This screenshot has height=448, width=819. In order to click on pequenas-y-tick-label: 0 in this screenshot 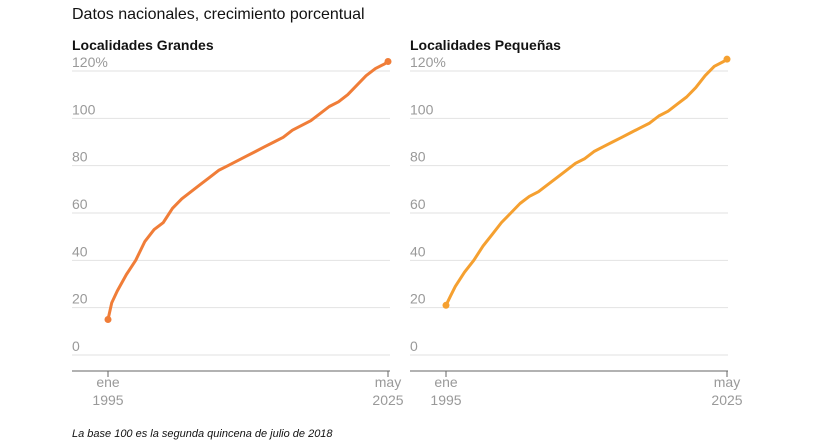, I will do `click(414, 346)`.